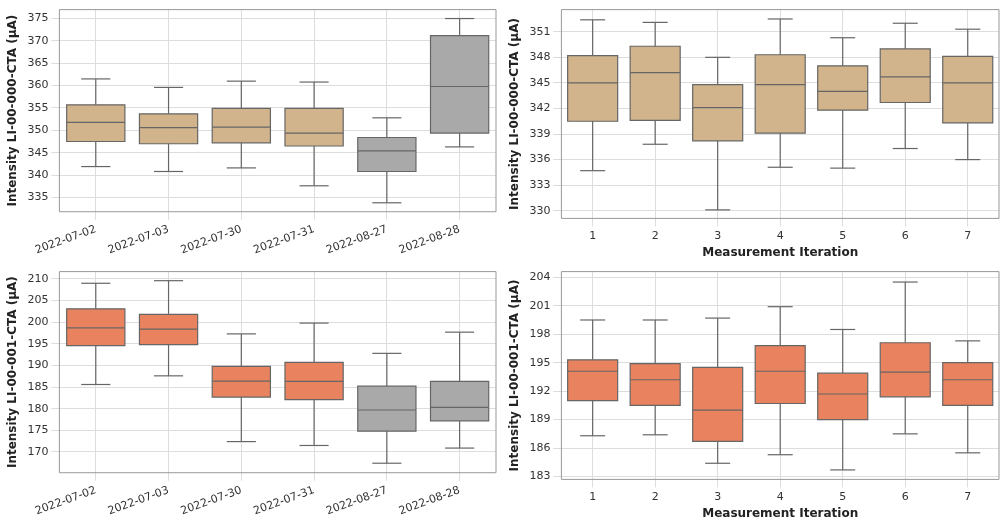 The width and height of the screenshot is (1005, 523). Describe the element at coordinates (540, 447) in the screenshot. I see `y-tick-label: 186` at that location.